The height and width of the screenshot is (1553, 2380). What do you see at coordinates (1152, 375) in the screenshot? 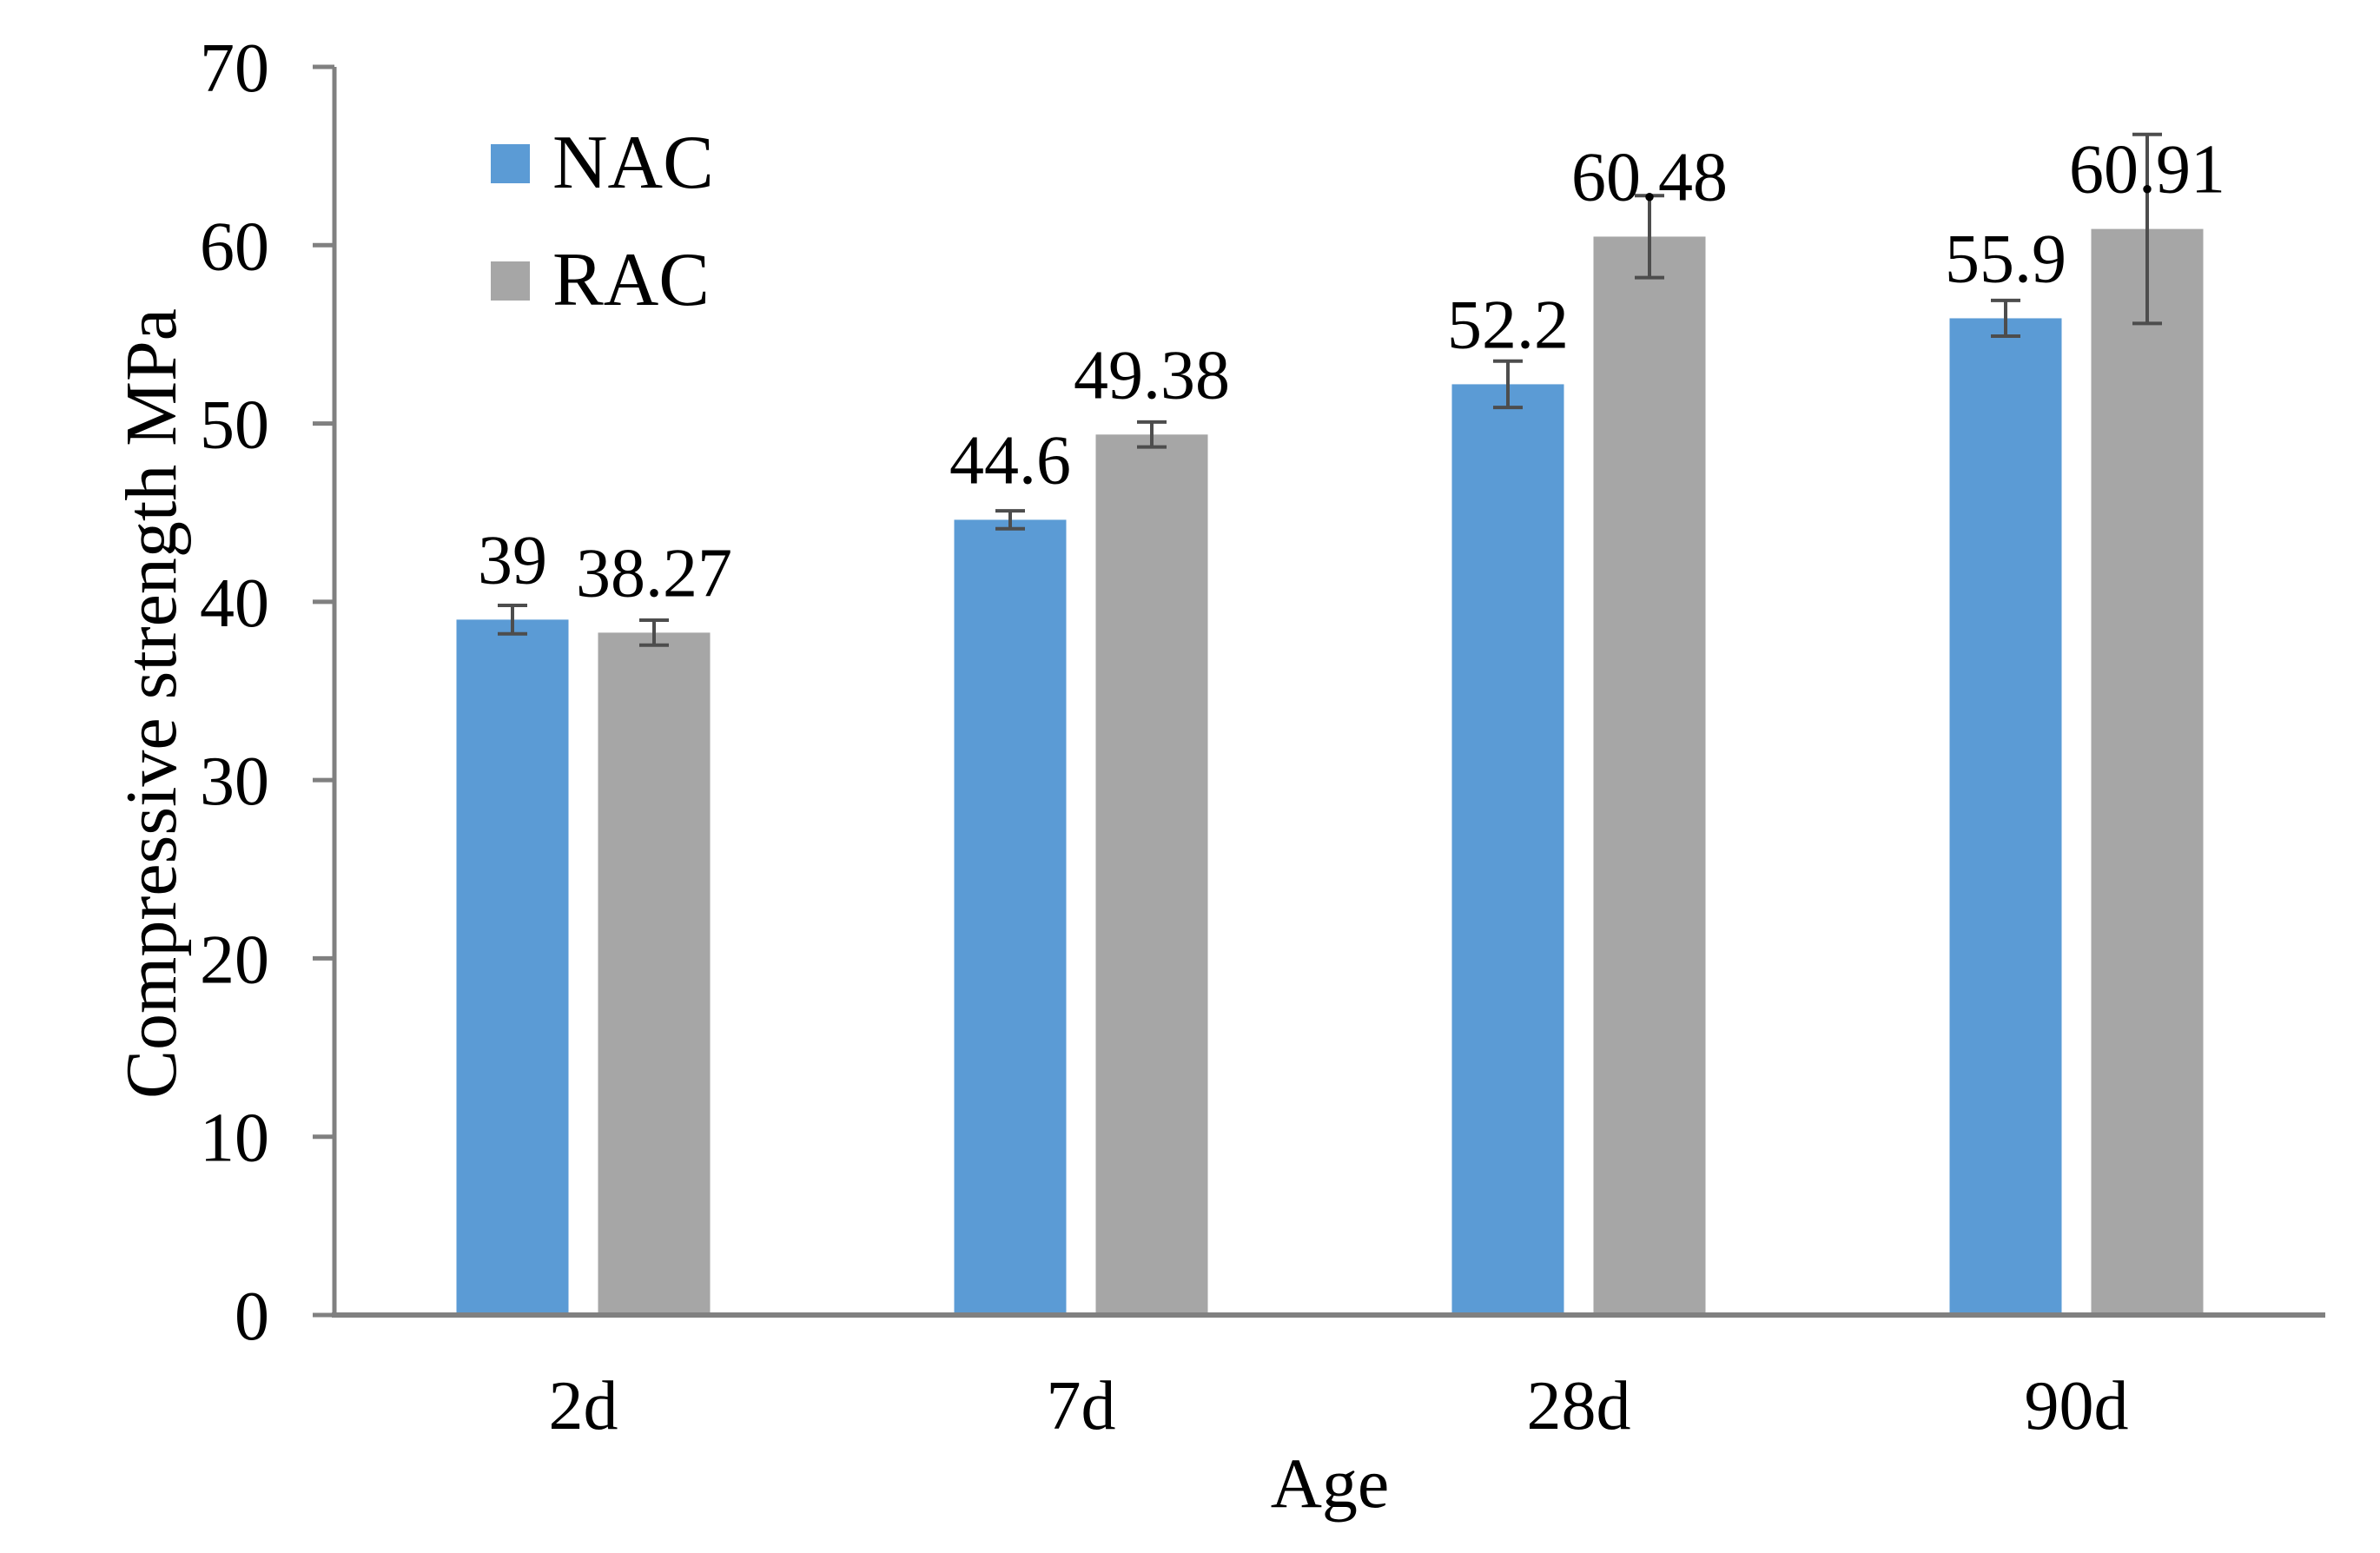
I see `value-label-rac-7d: 49.38` at bounding box center [1152, 375].